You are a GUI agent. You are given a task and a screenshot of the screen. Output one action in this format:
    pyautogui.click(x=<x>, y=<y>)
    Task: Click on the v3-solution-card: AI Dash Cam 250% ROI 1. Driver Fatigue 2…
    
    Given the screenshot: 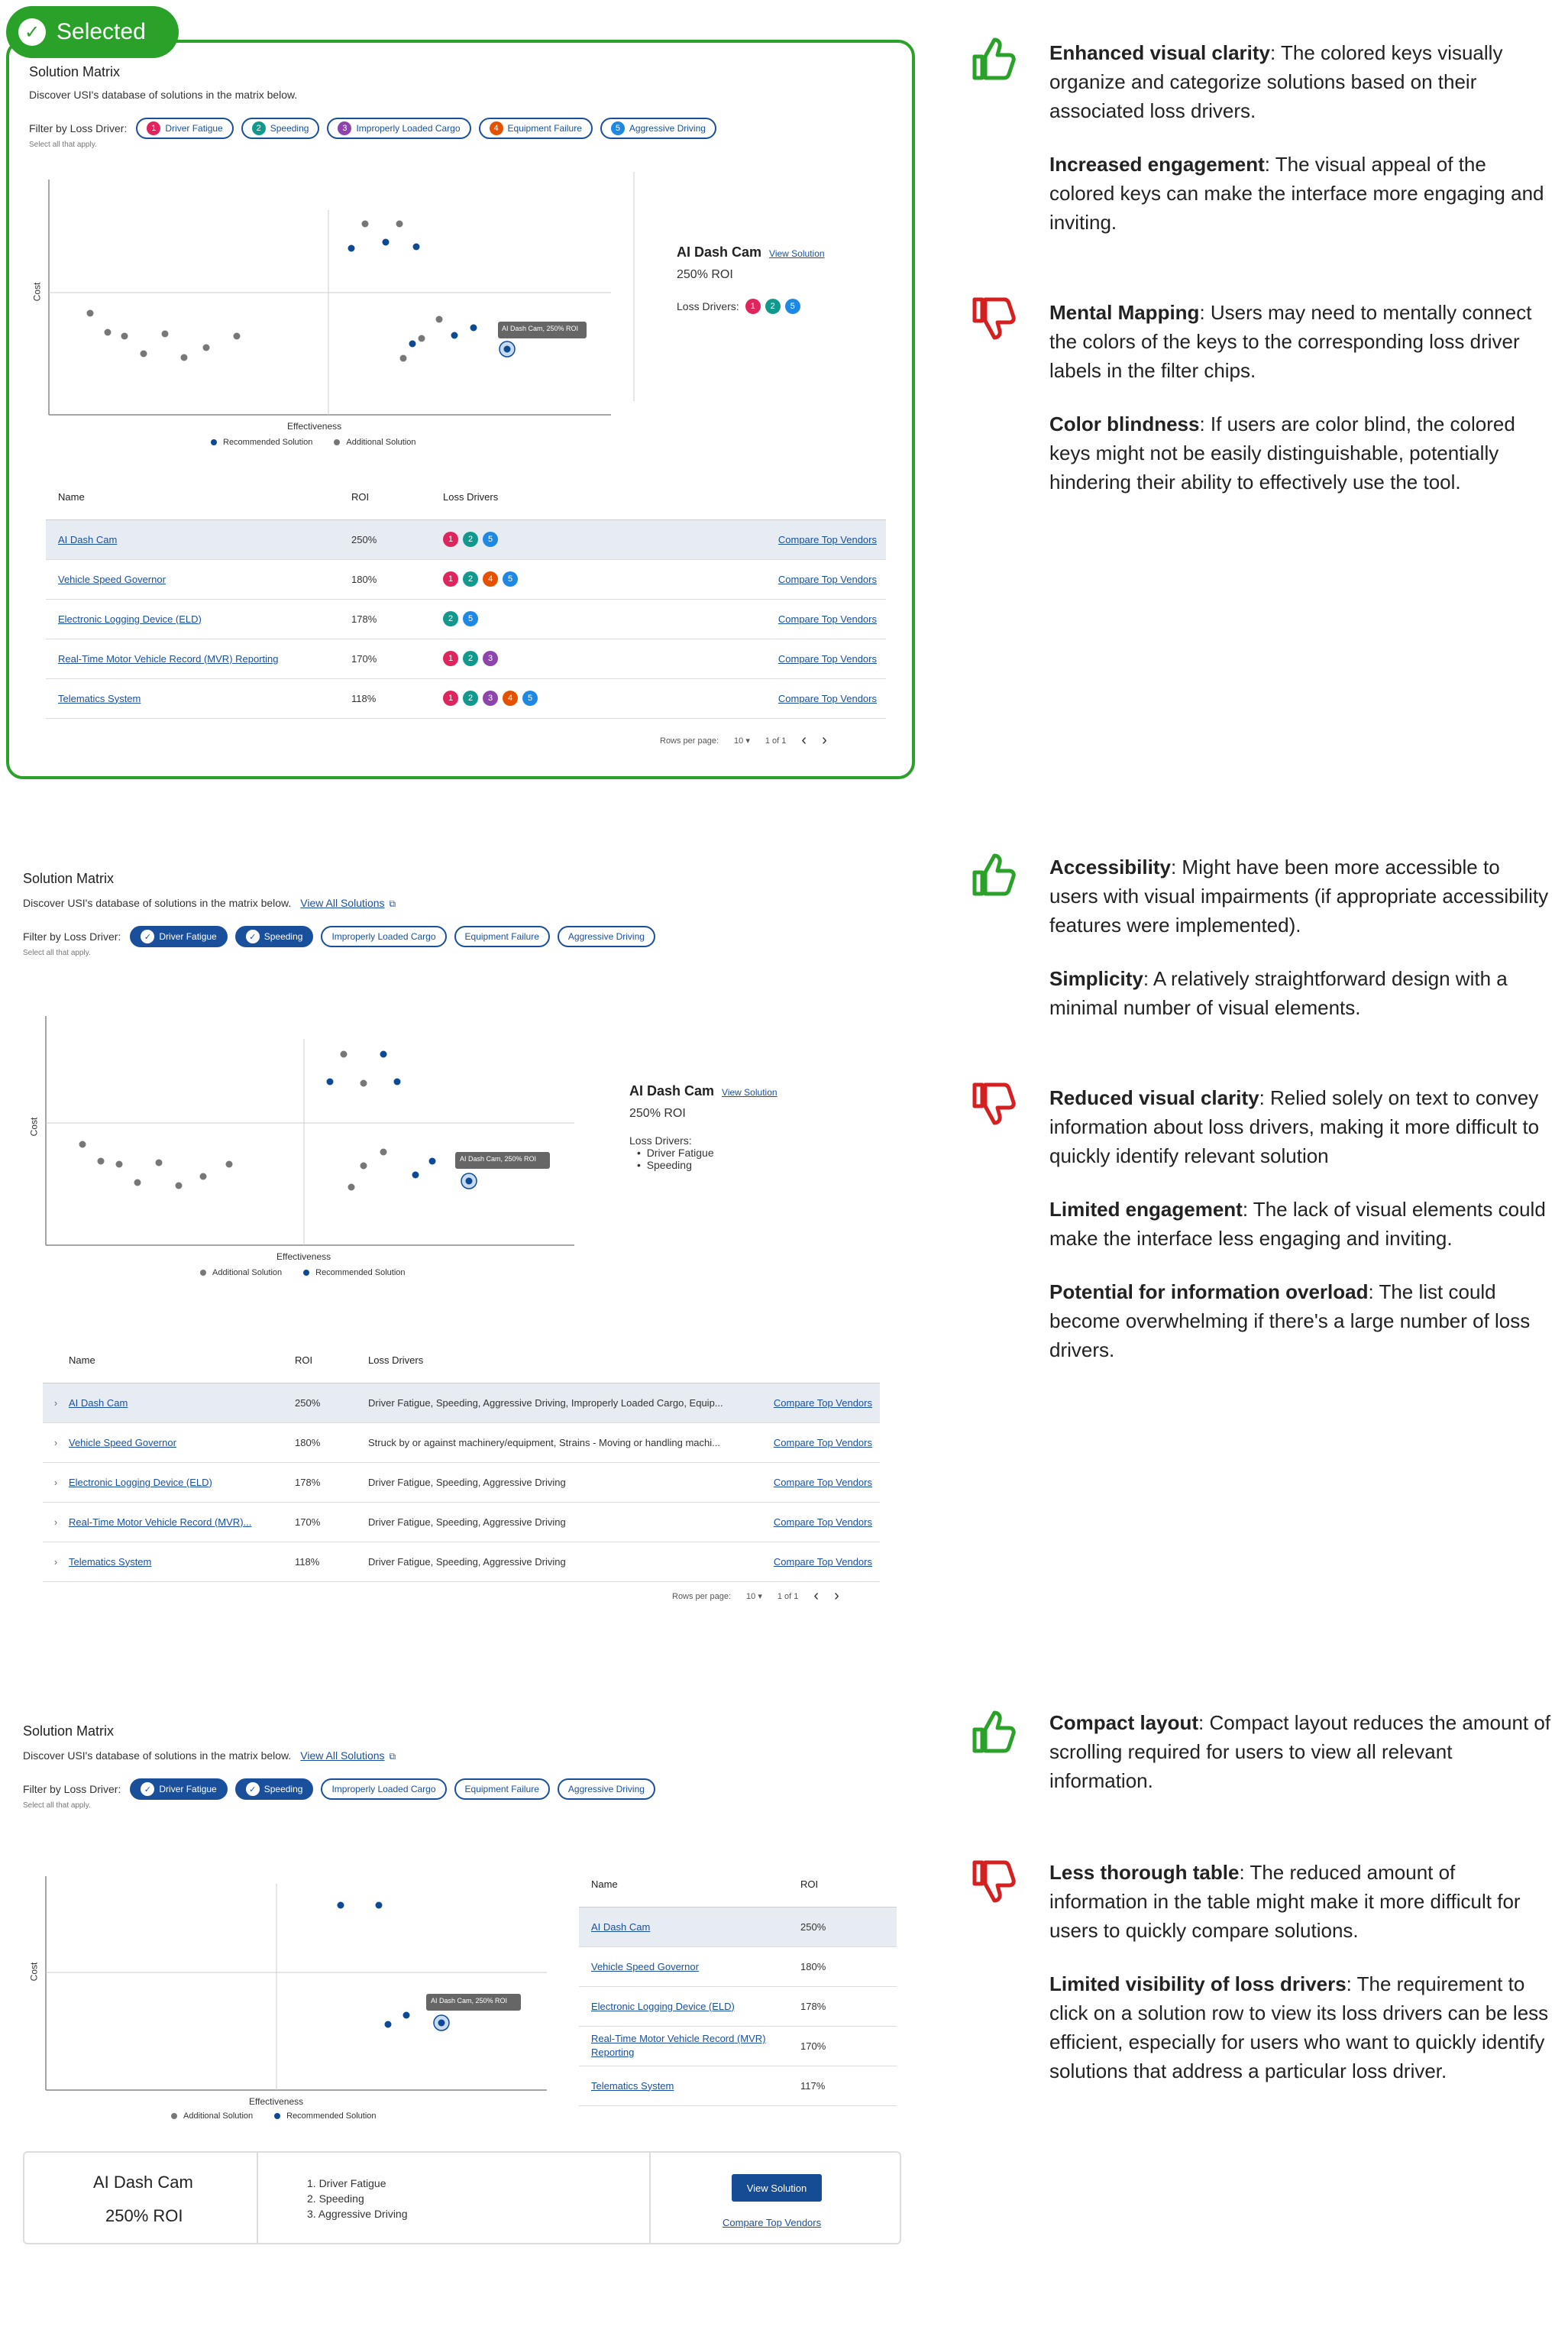 What is the action you would take?
    pyautogui.click(x=462, y=2197)
    